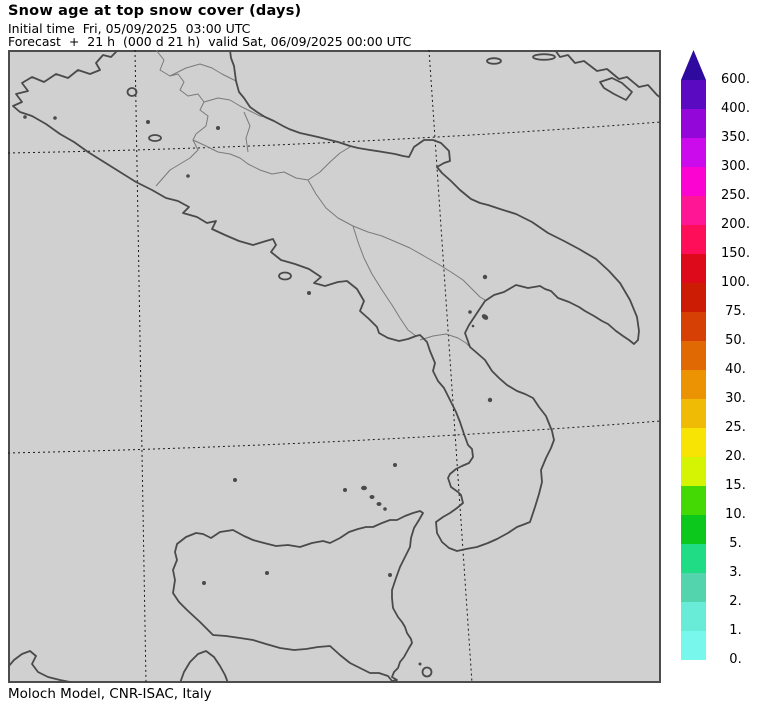  Describe the element at coordinates (735, 369) in the screenshot. I see `colorbar-tick-label: 40.` at that location.